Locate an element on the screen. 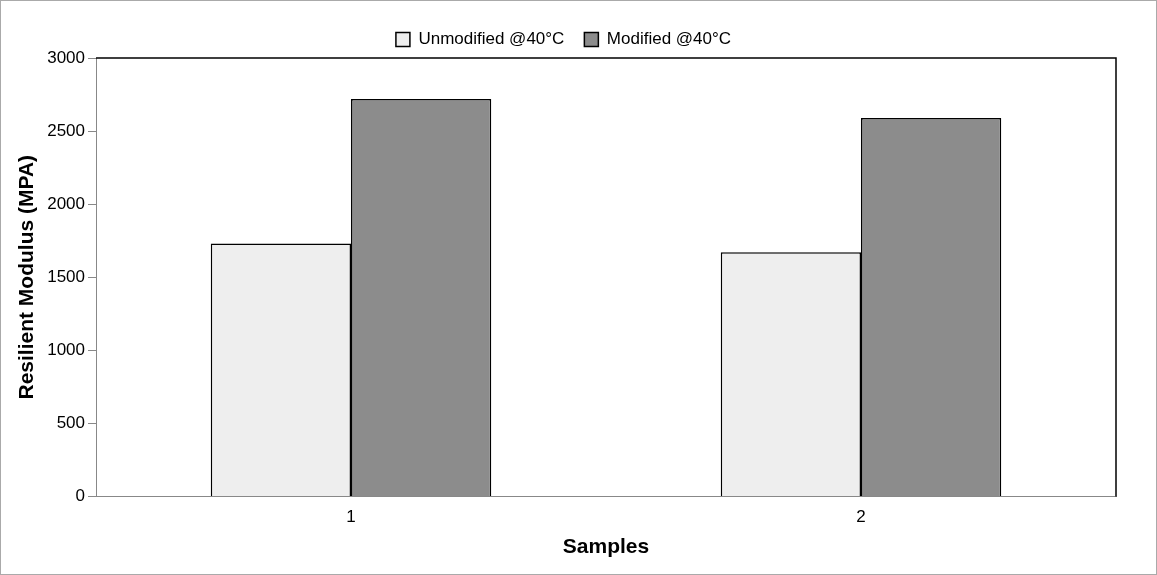 The height and width of the screenshot is (575, 1157). y-tick-label: 2000 is located at coordinates (66, 203).